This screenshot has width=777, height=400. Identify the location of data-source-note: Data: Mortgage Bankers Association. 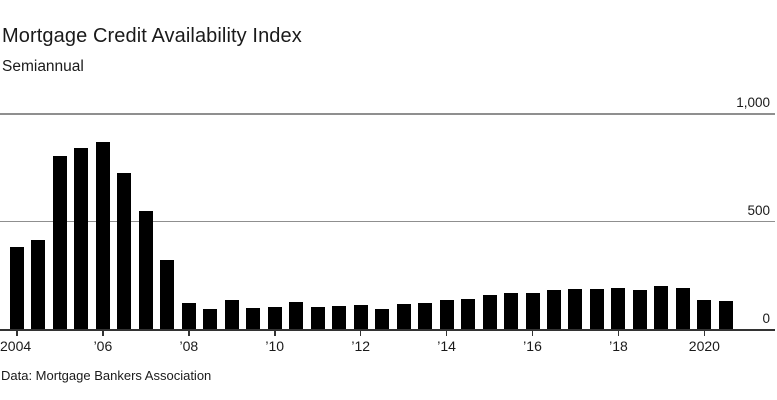
(106, 375).